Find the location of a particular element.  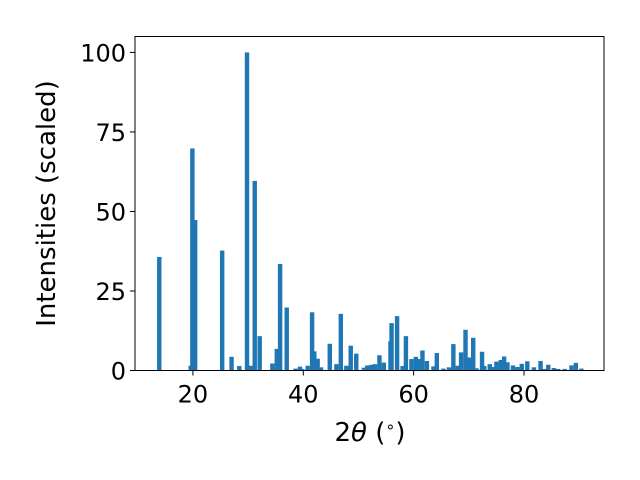

x-tick-label: 60 is located at coordinates (413, 395).